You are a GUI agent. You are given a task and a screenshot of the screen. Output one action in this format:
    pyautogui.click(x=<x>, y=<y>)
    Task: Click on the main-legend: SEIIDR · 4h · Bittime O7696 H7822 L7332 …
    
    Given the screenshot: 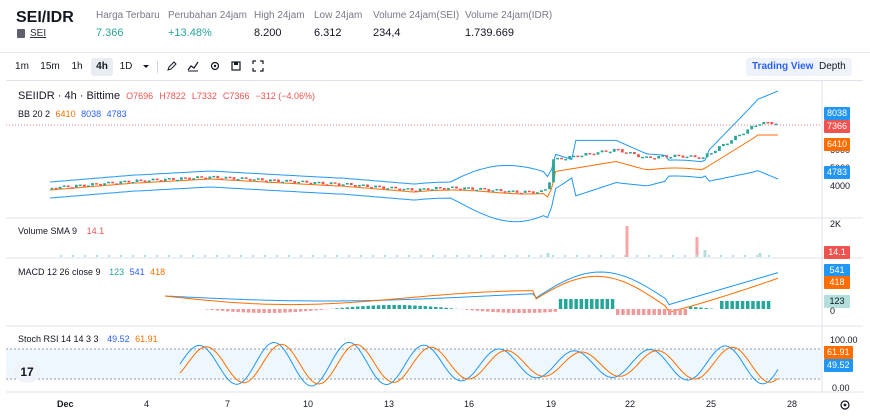 What is the action you would take?
    pyautogui.click(x=168, y=96)
    